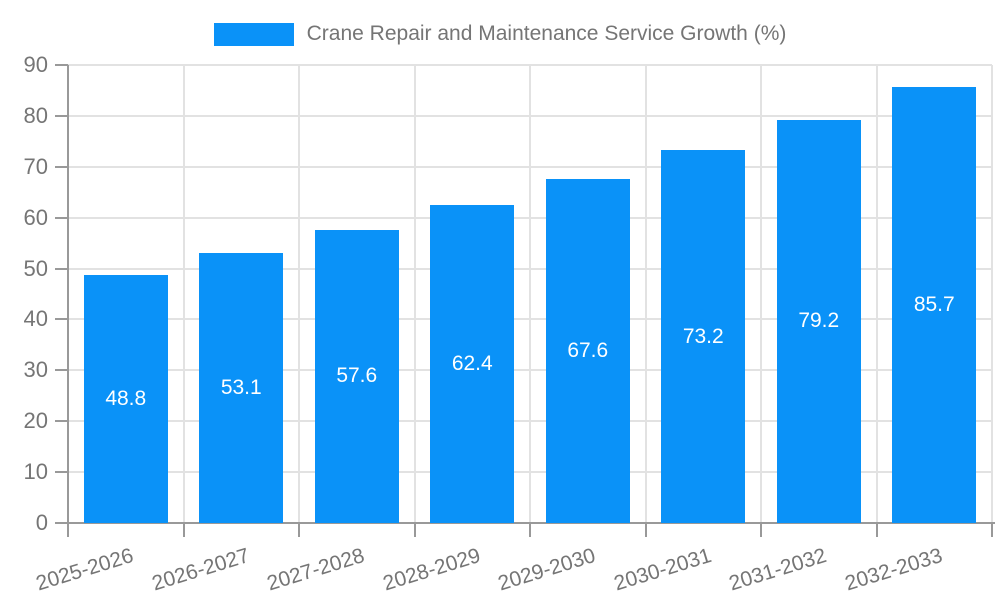  I want to click on bar-value-label: 79.2, so click(819, 321).